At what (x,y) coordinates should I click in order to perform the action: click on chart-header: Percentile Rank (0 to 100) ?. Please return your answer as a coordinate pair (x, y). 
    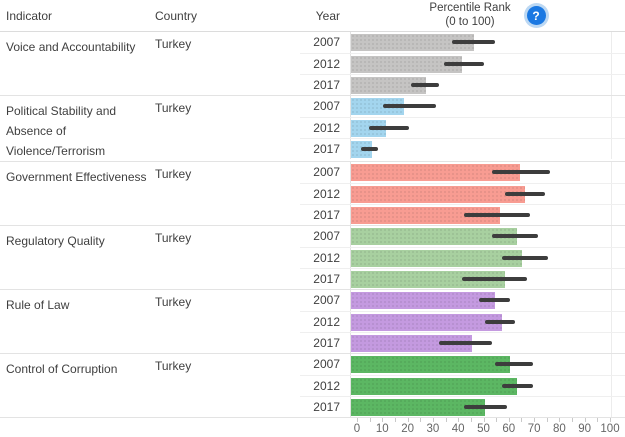
    Looking at the image, I should click on (487, 15).